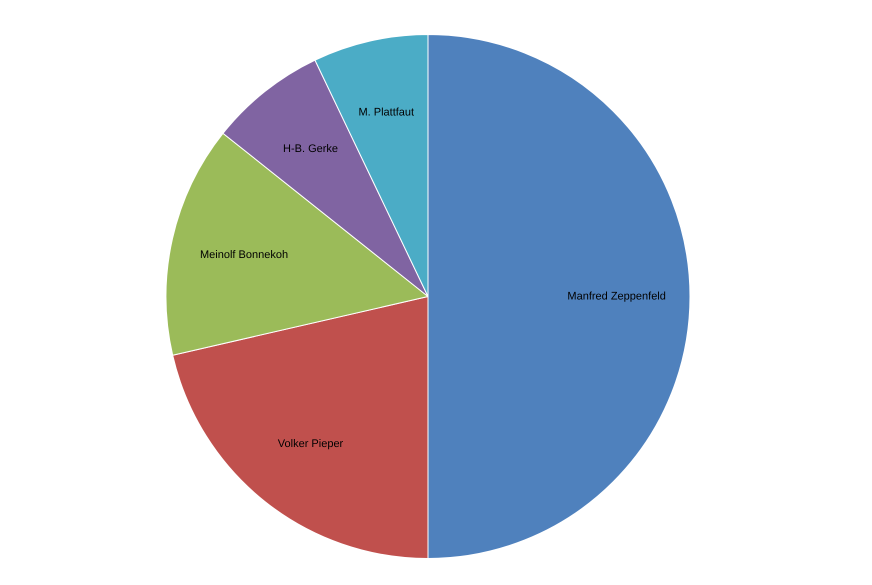 This screenshot has width=872, height=585. I want to click on slice-label: Meinolf Bonnekoh, so click(244, 254).